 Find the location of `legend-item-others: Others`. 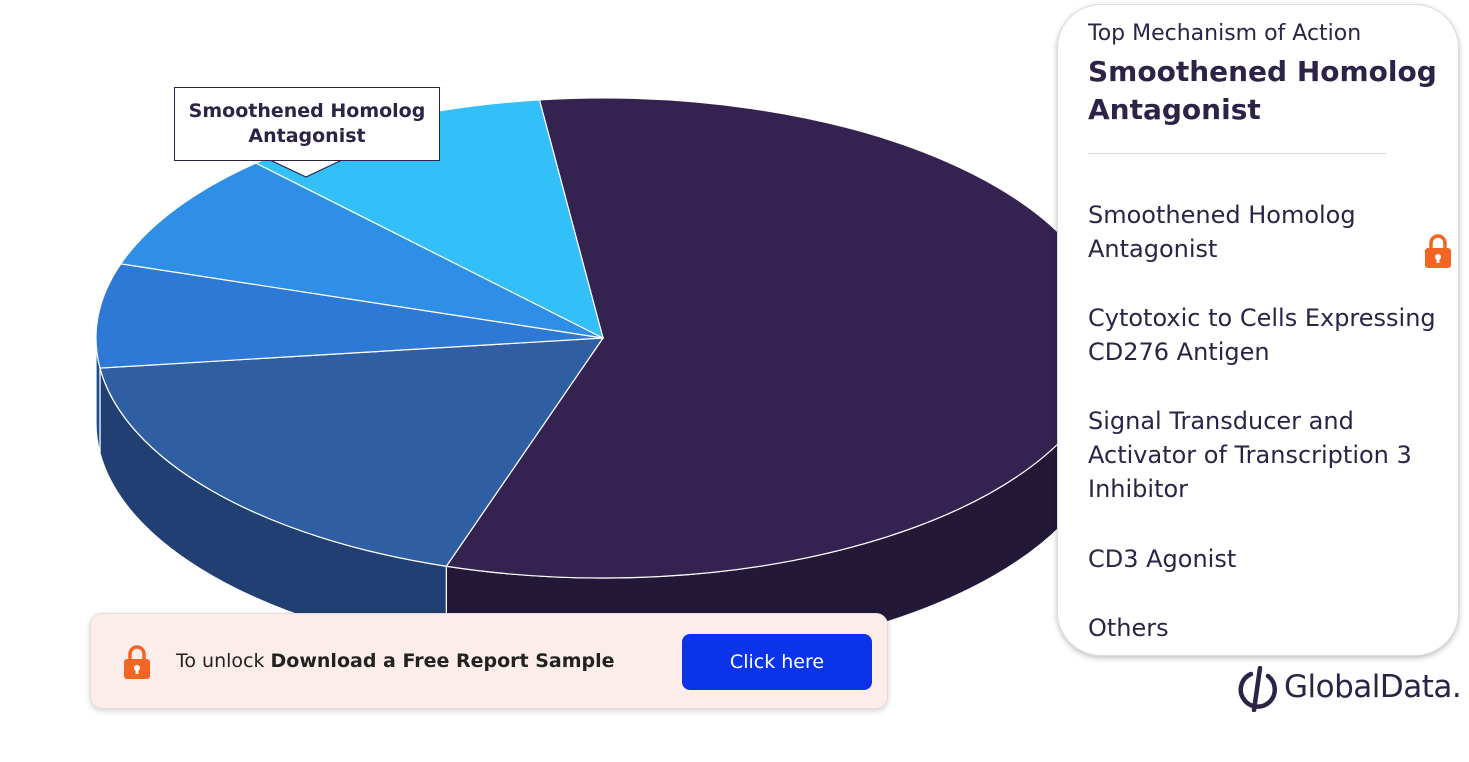

legend-item-others: Others is located at coordinates (1128, 628).